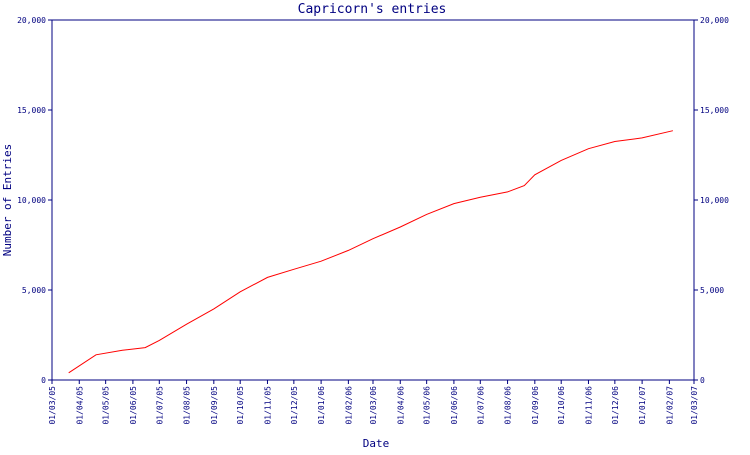  What do you see at coordinates (79, 405) in the screenshot?
I see `x-tick-label: 01/04/05` at bounding box center [79, 405].